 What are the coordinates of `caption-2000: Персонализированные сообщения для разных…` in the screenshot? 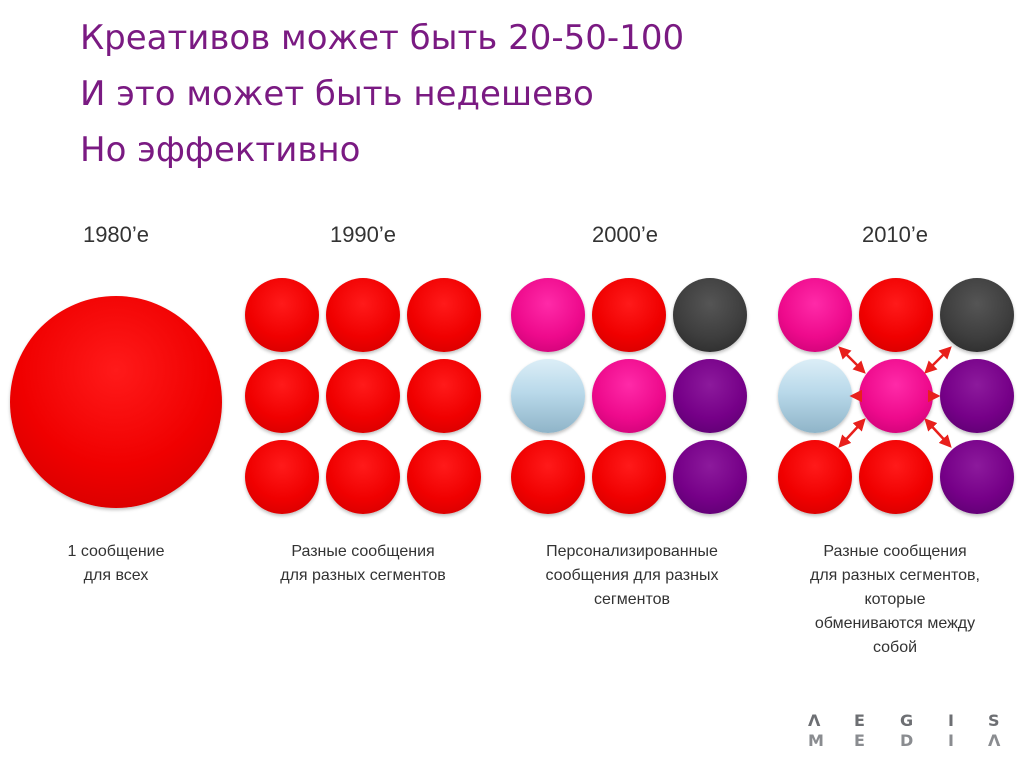 It's located at (632, 575).